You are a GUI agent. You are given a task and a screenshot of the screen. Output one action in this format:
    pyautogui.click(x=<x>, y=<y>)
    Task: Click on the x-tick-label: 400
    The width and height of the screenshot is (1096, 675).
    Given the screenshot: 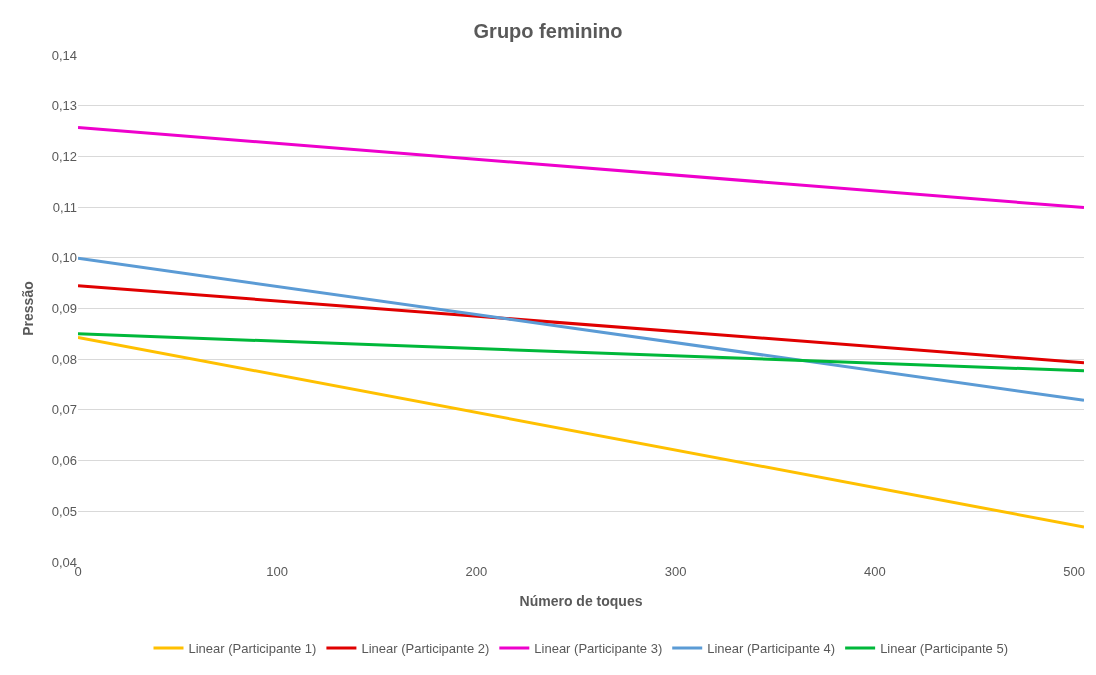 What is the action you would take?
    pyautogui.click(x=874, y=571)
    